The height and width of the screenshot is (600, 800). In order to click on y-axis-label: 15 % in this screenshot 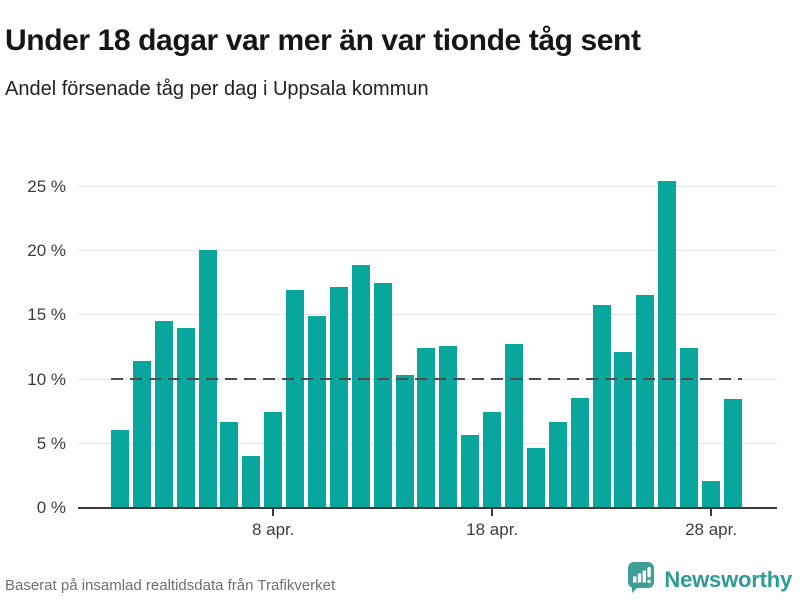, I will do `click(46, 315)`.